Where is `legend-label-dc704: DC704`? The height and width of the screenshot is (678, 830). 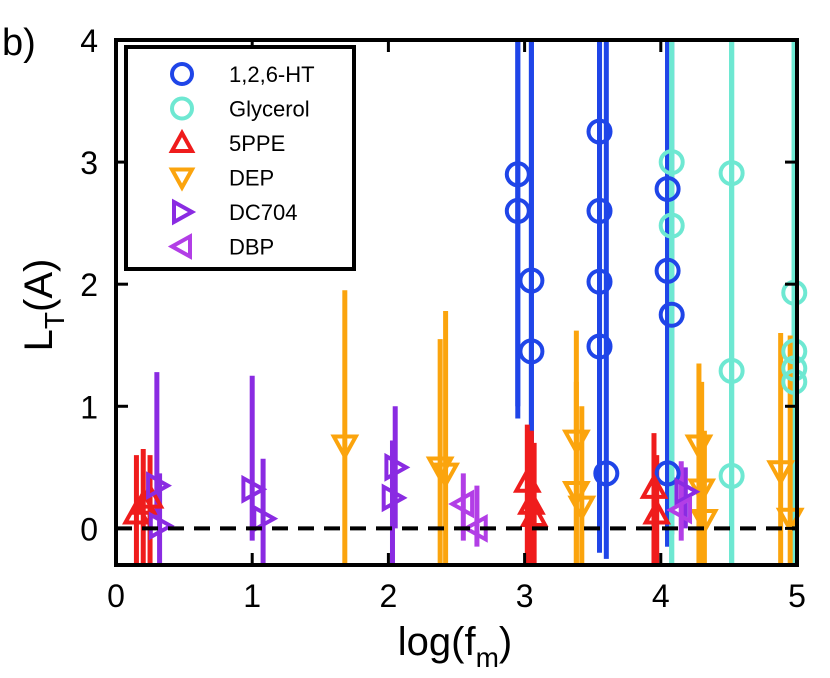
legend-label-dc704: DC704 is located at coordinates (263, 212).